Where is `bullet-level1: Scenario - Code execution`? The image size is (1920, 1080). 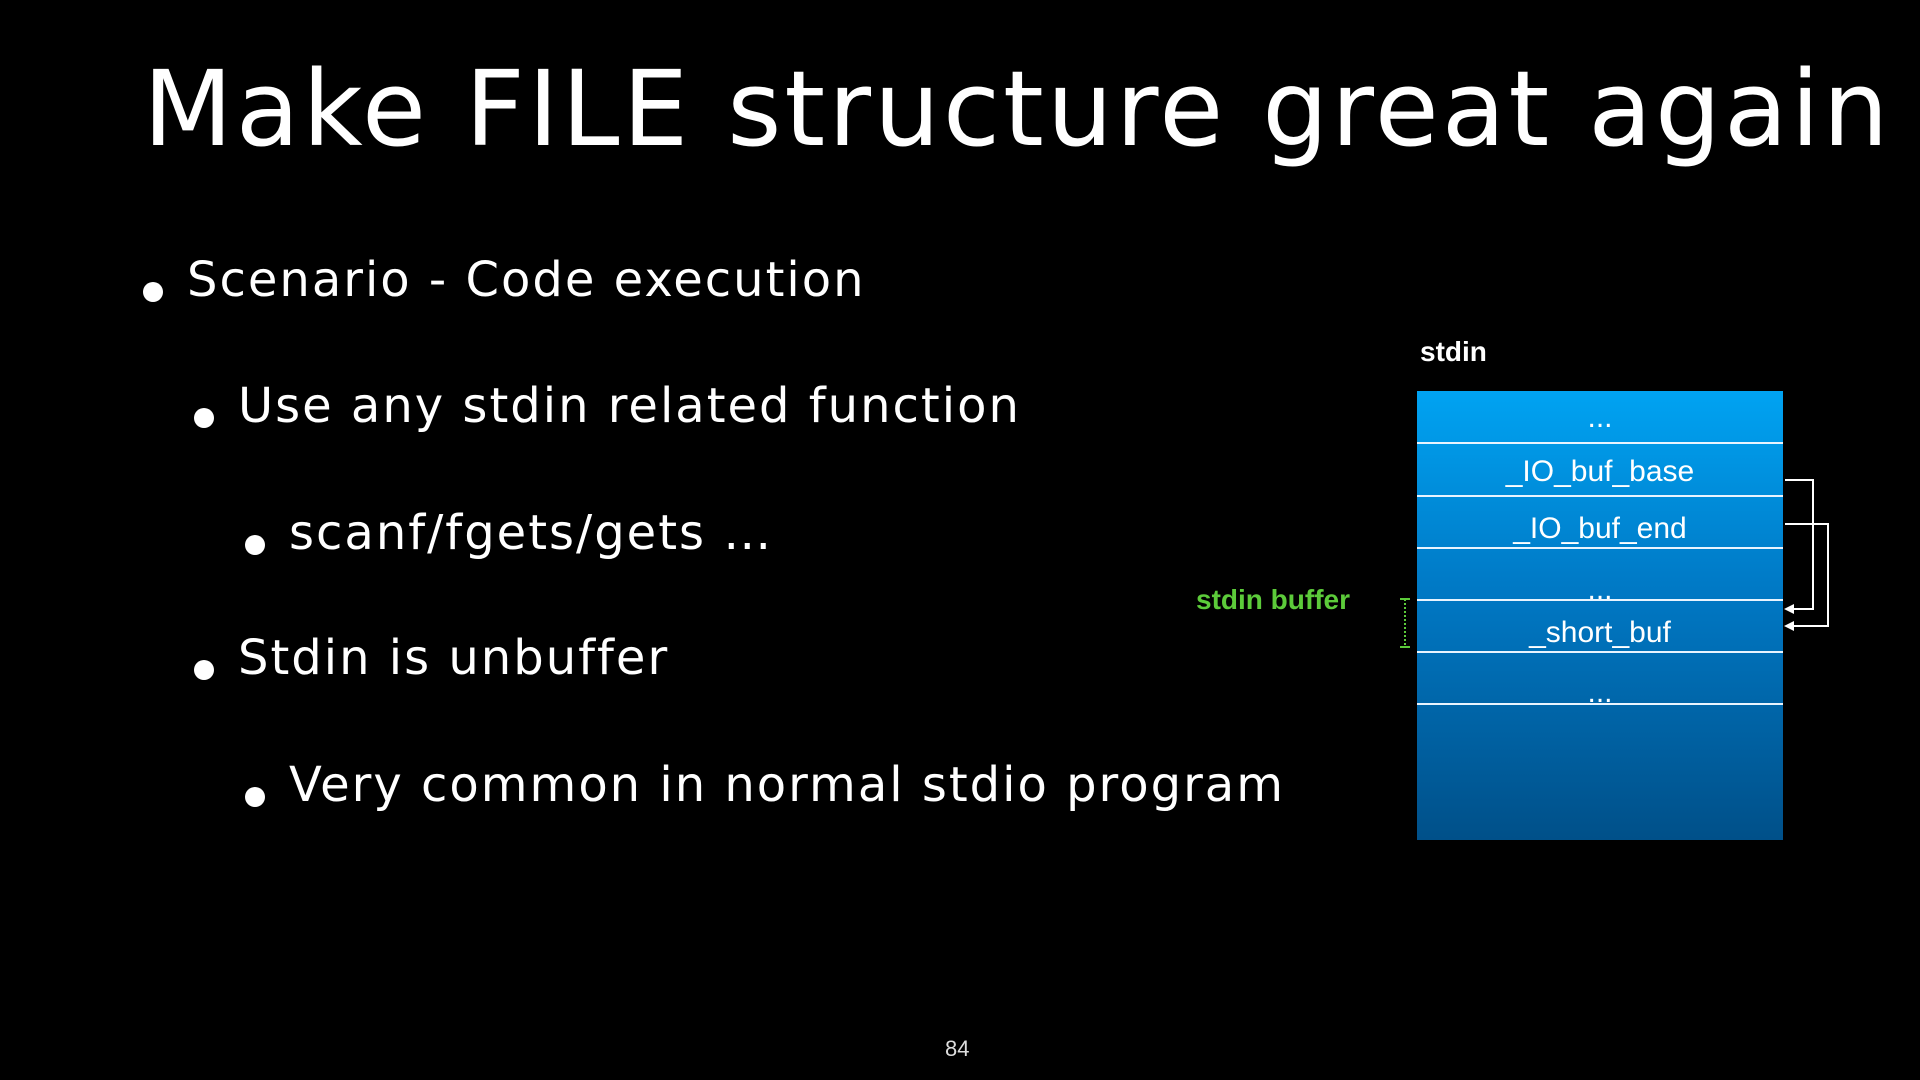 bullet-level1: Scenario - Code execution is located at coordinates (504, 280).